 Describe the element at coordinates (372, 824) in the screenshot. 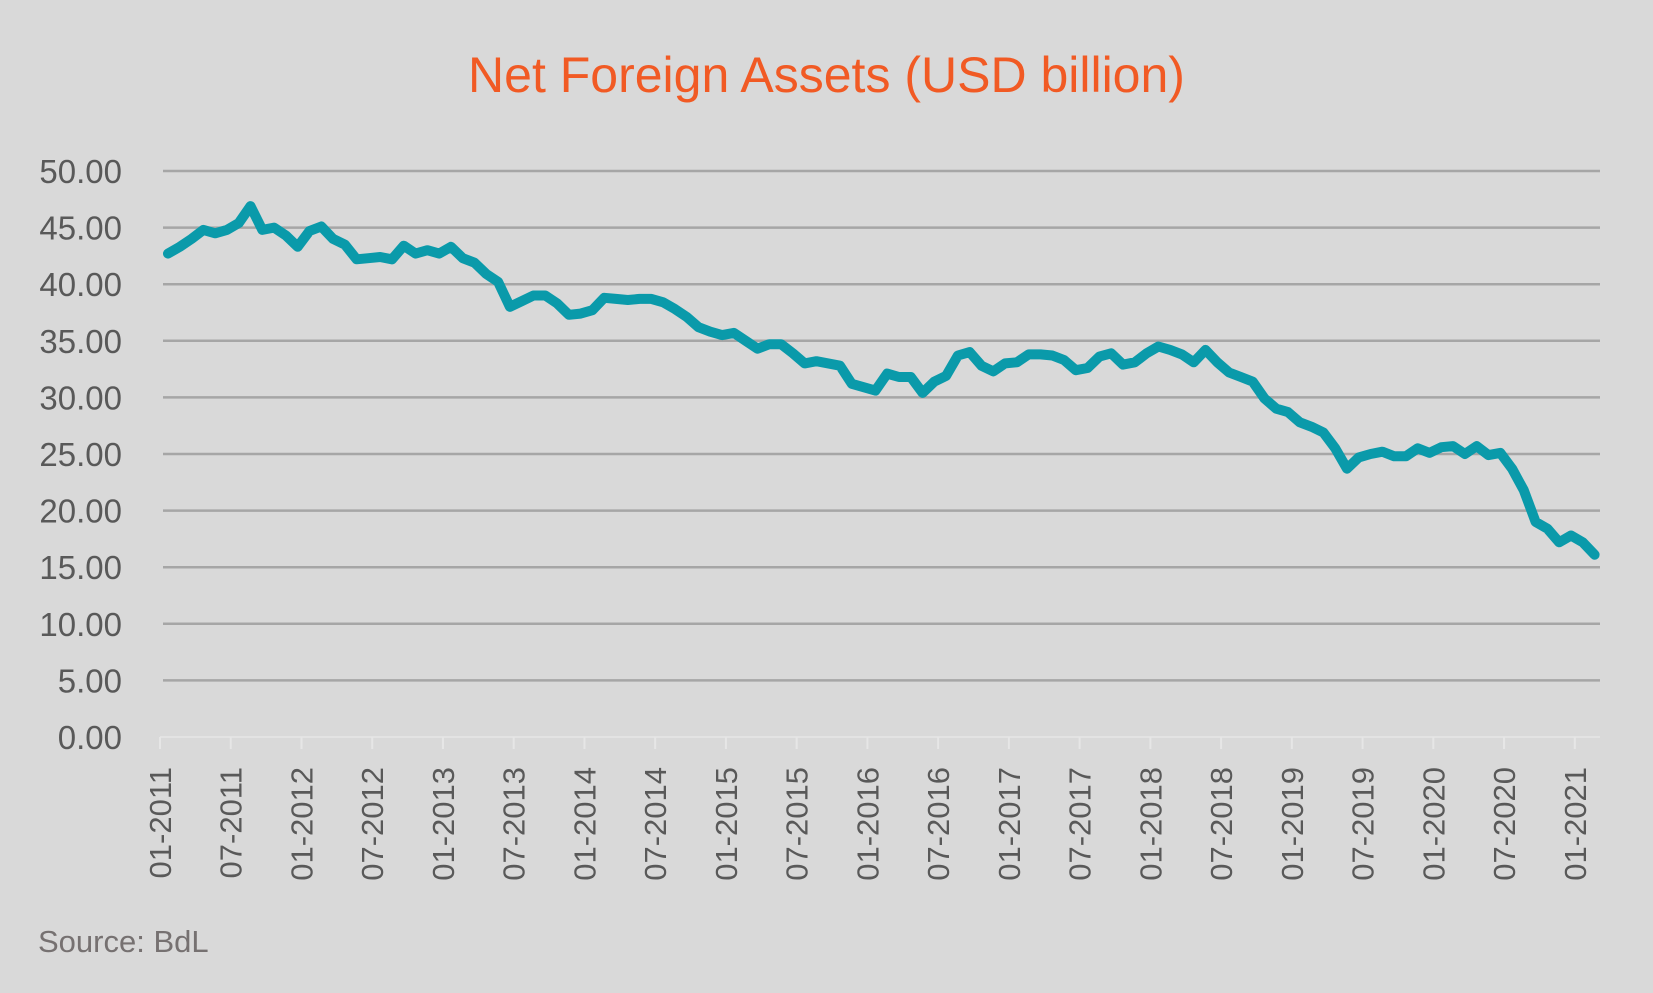

I see `x-tick-label: 07-2012` at that location.